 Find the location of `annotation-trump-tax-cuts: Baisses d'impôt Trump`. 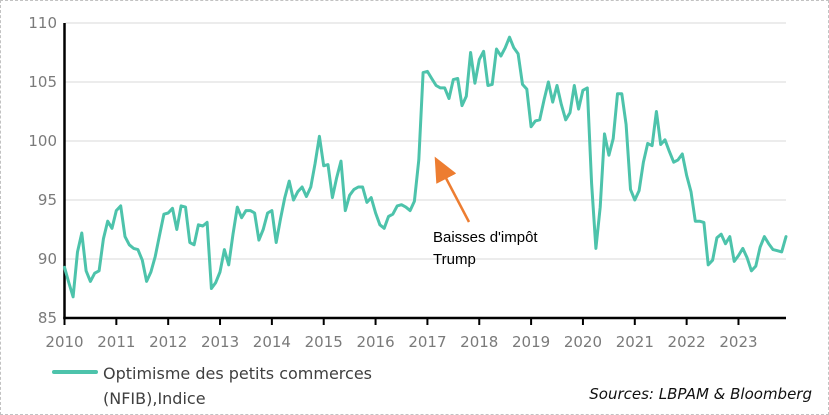

annotation-trump-tax-cuts: Baisses d'impôt Trump is located at coordinates (485, 249).